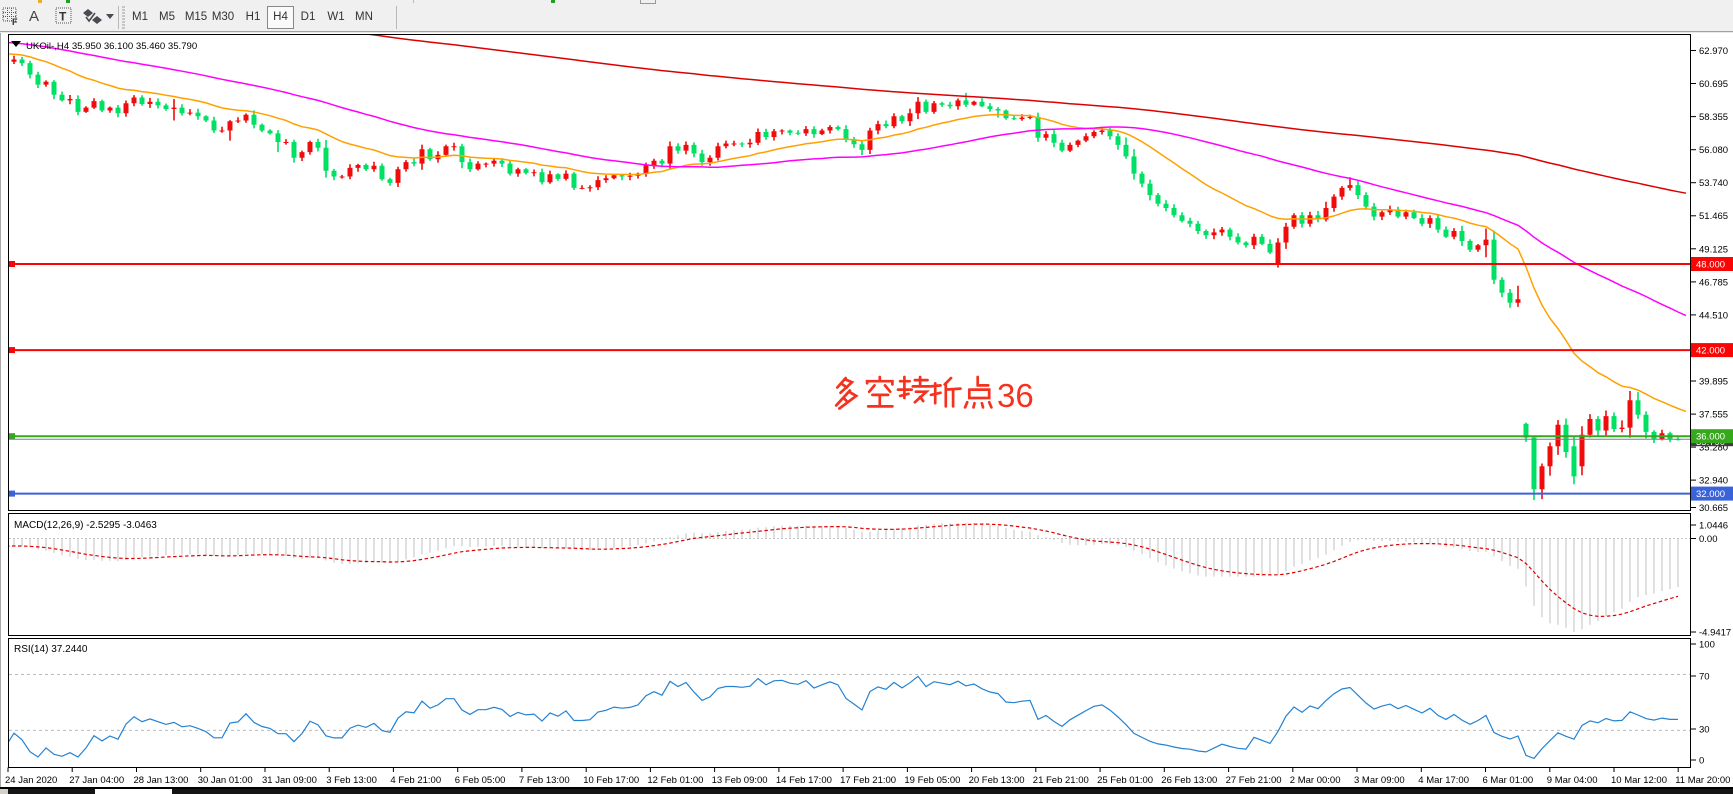 The height and width of the screenshot is (794, 1733). Describe the element at coordinates (1710, 265) in the screenshot. I see `svg-text: 48.000` at that location.